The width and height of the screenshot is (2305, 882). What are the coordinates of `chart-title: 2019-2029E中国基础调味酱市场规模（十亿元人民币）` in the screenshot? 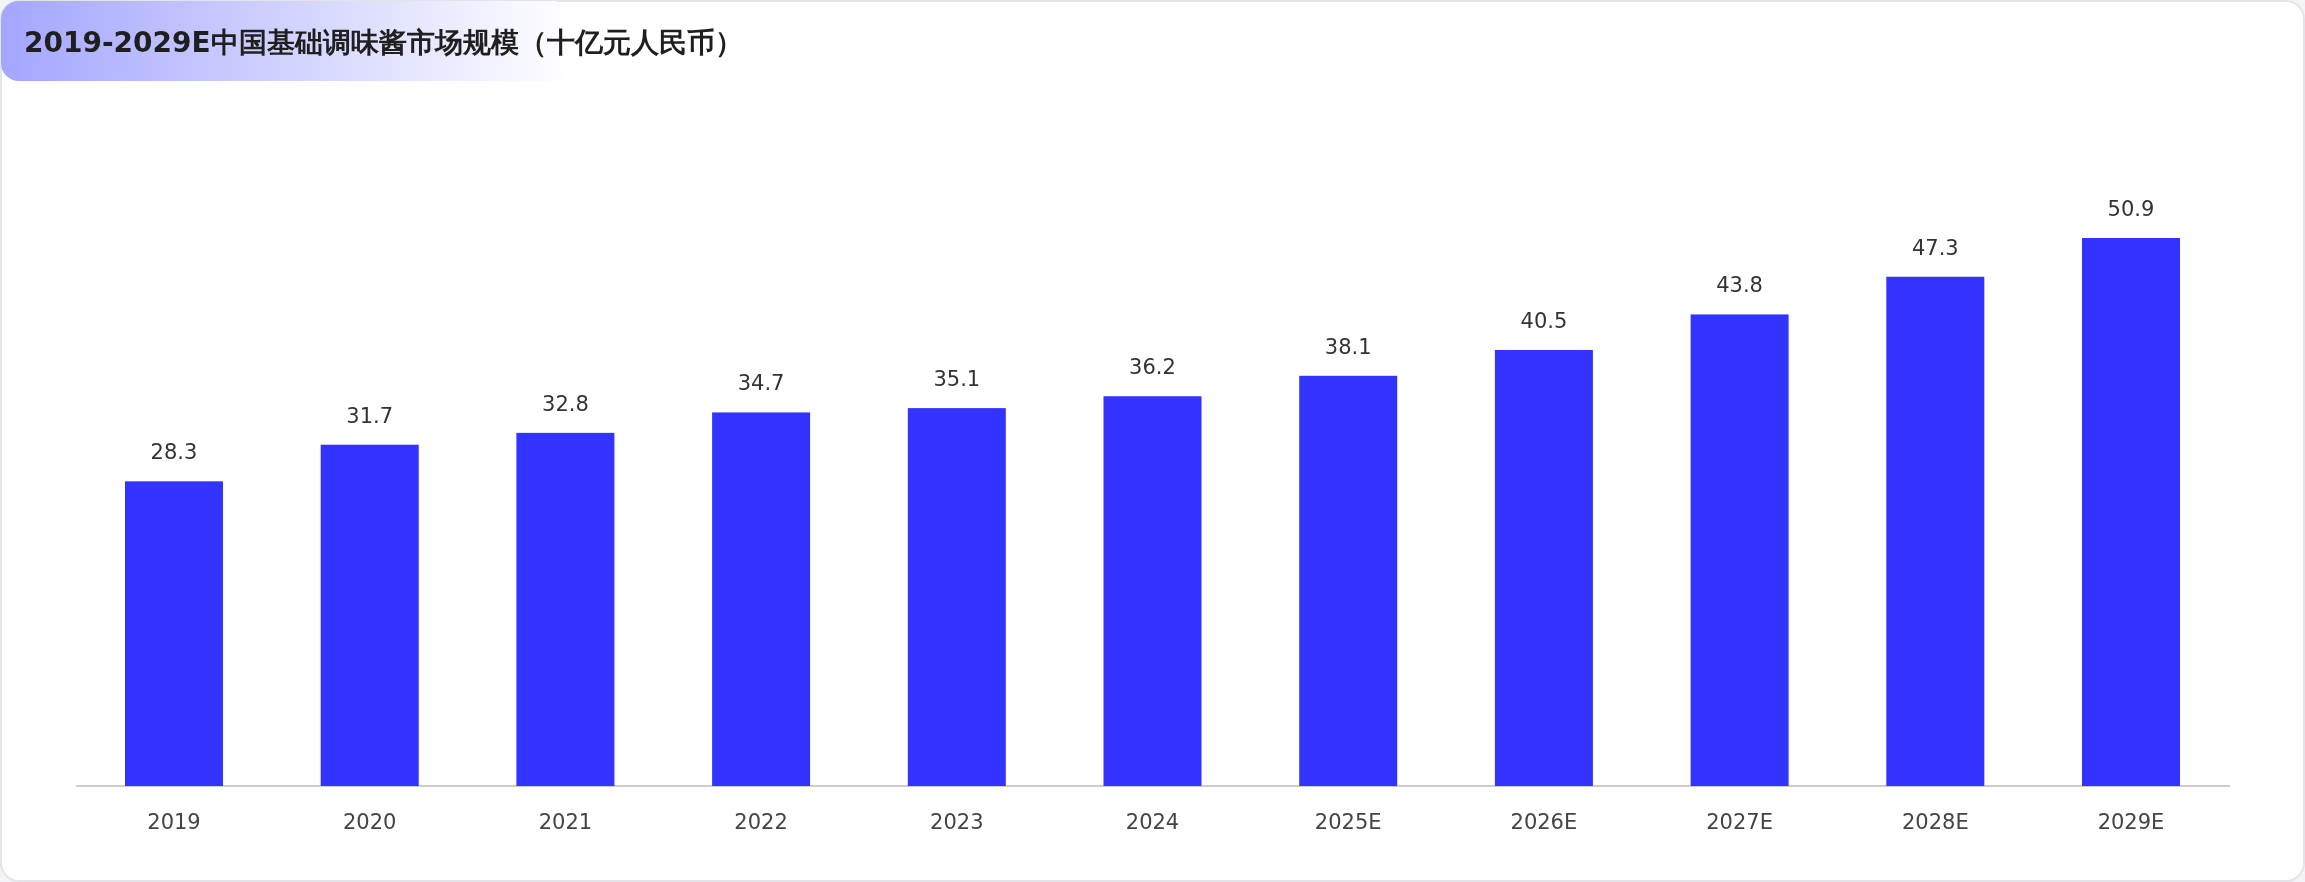 It's located at (383, 42).